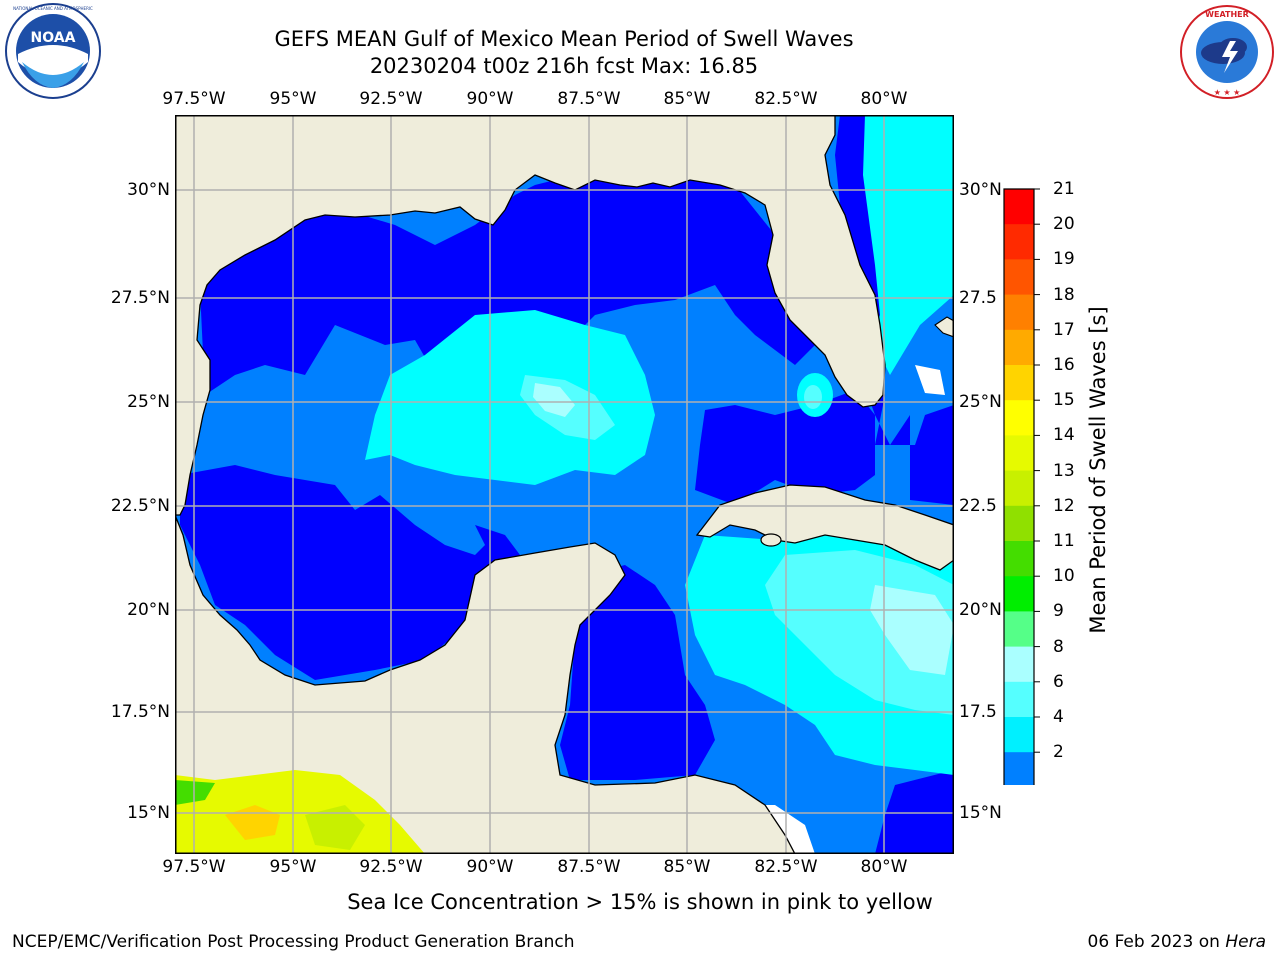 The width and height of the screenshot is (1280, 960). Describe the element at coordinates (1064, 259) in the screenshot. I see `colorbar-tick-label: 19` at that location.